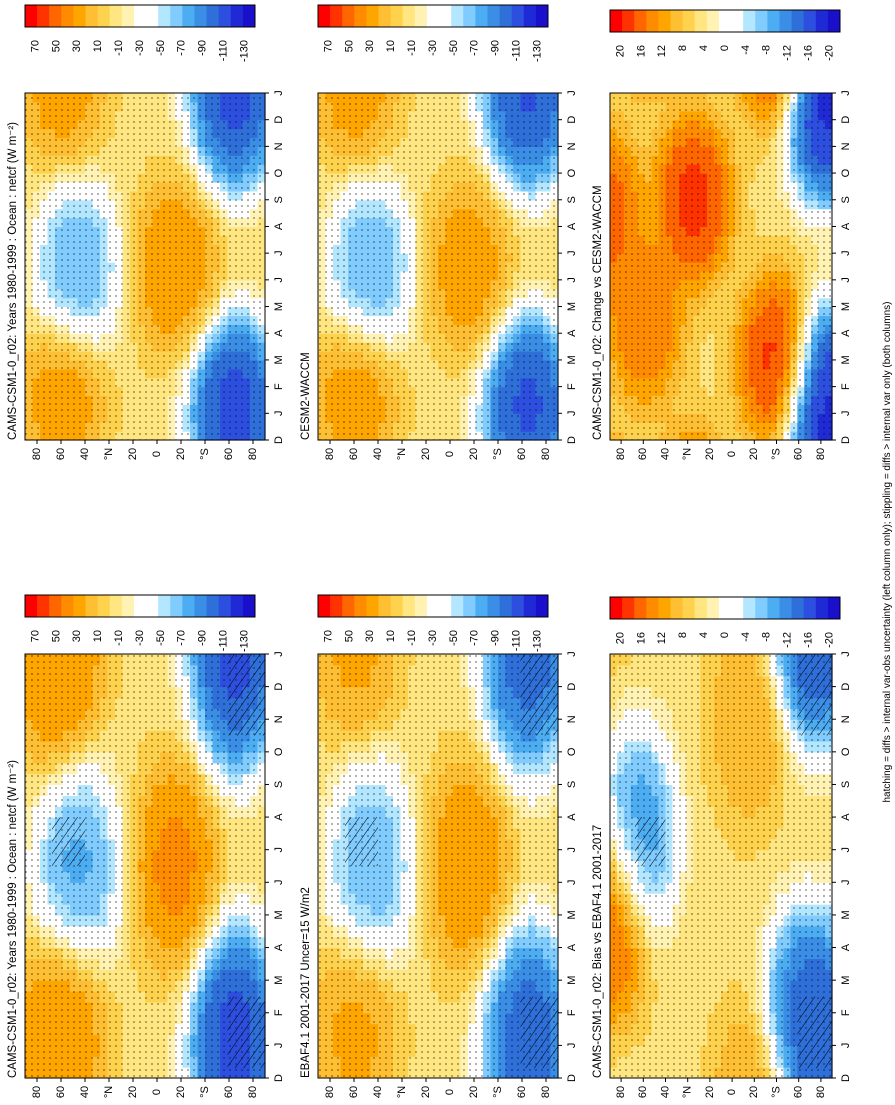 The height and width of the screenshot is (1105, 895). I want to click on month-tick-label: O, so click(572, 751).